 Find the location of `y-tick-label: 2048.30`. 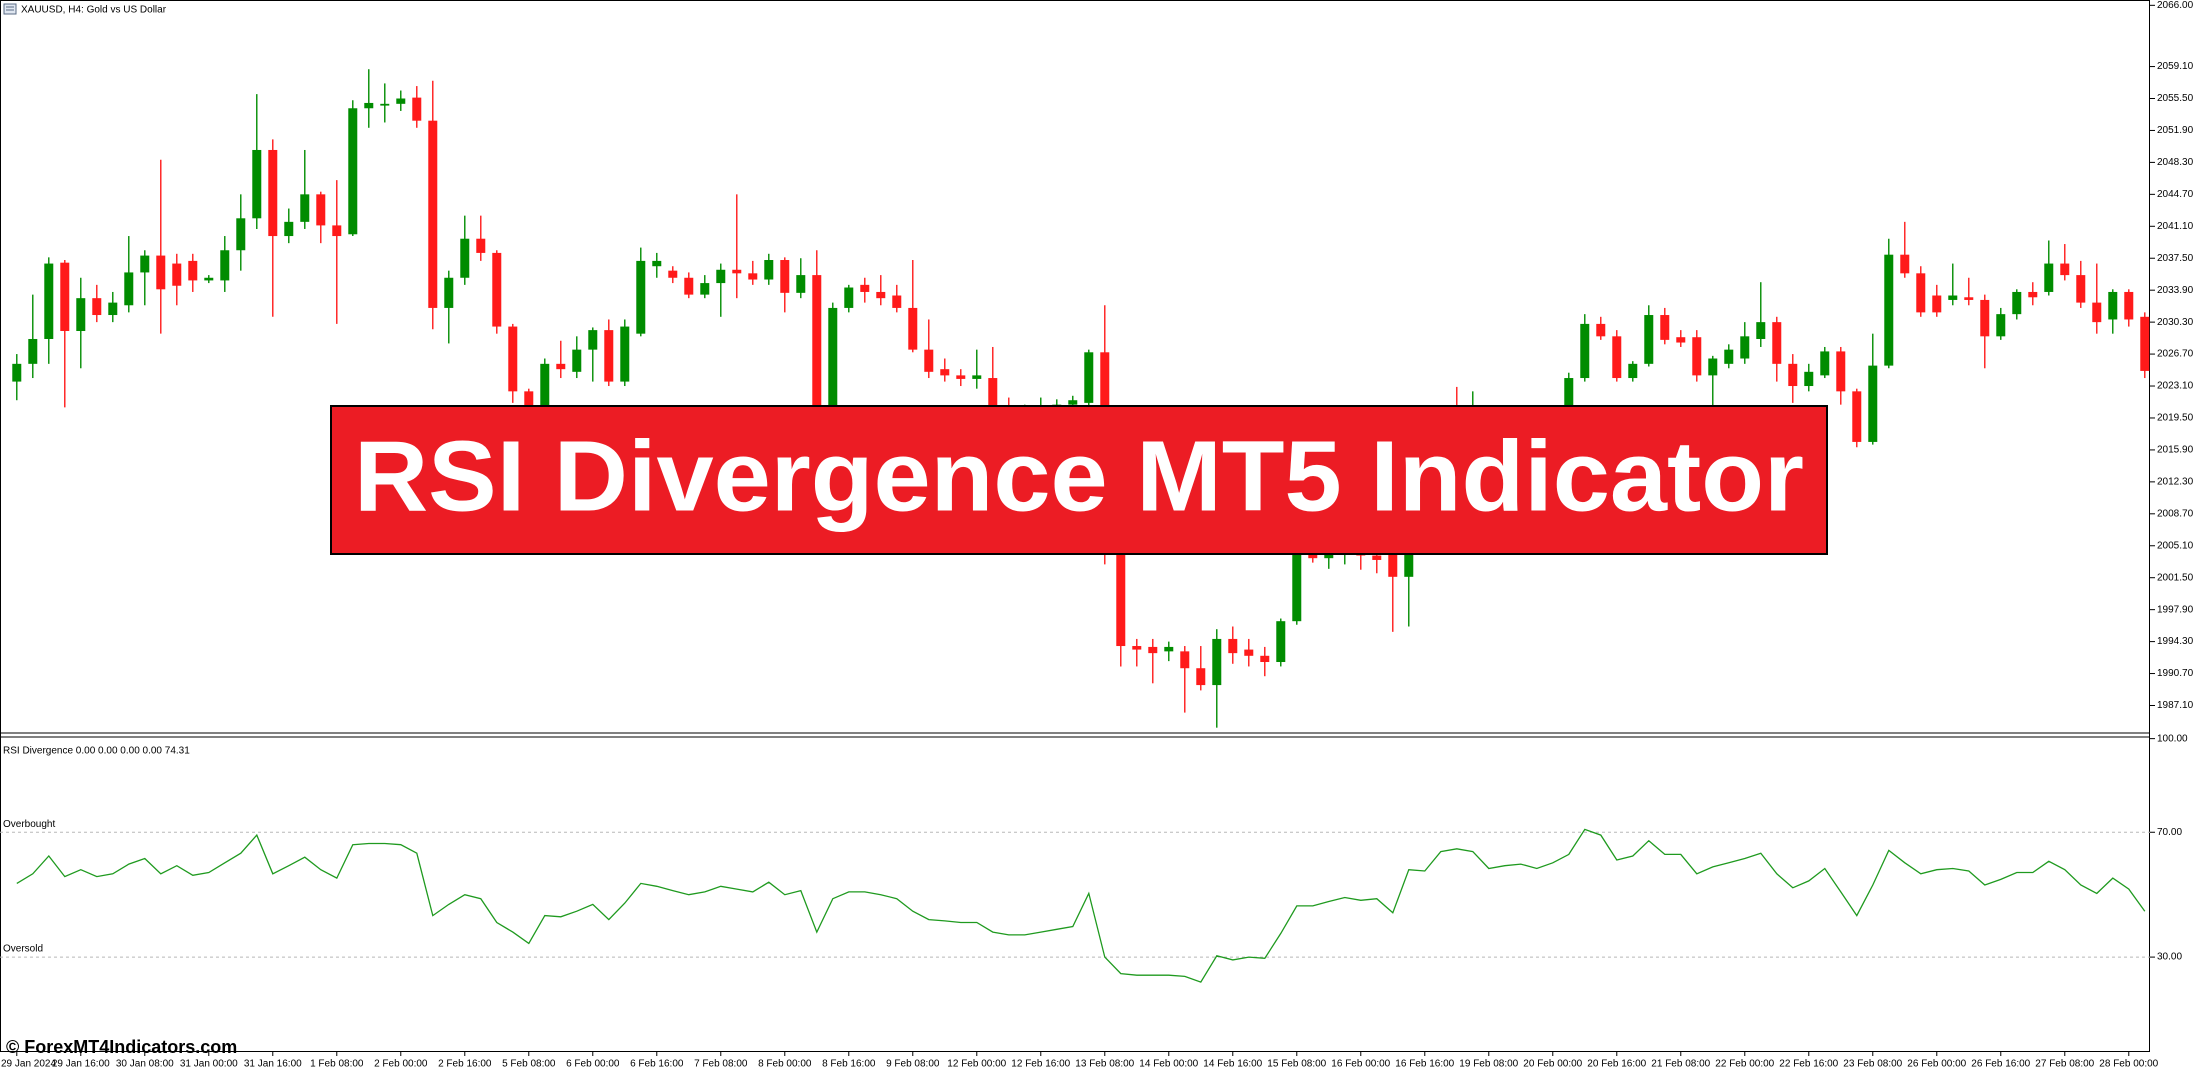

y-tick-label: 2048.30 is located at coordinates (2175, 162).